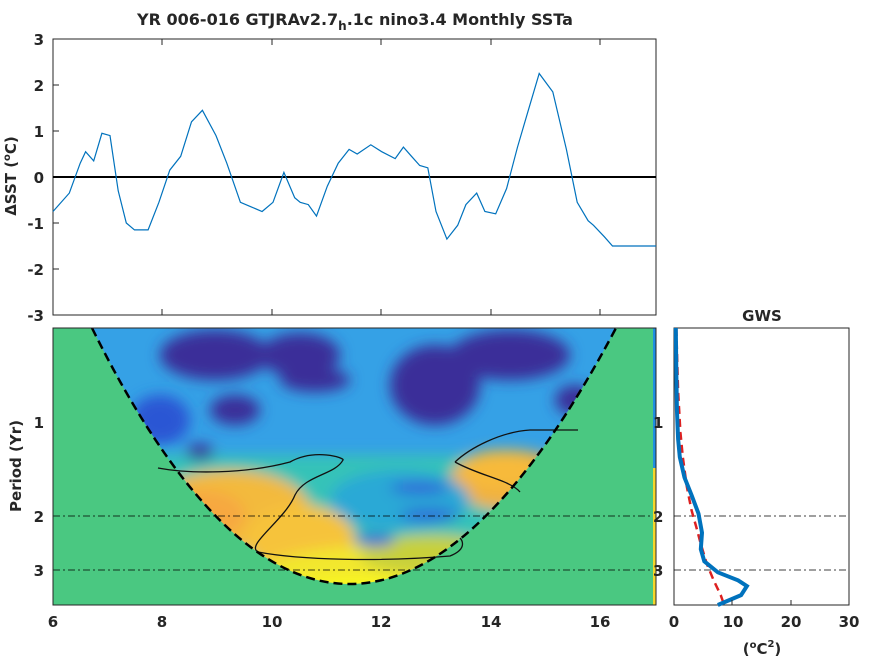  I want to click on xtick-10: 10, so click(272, 622).